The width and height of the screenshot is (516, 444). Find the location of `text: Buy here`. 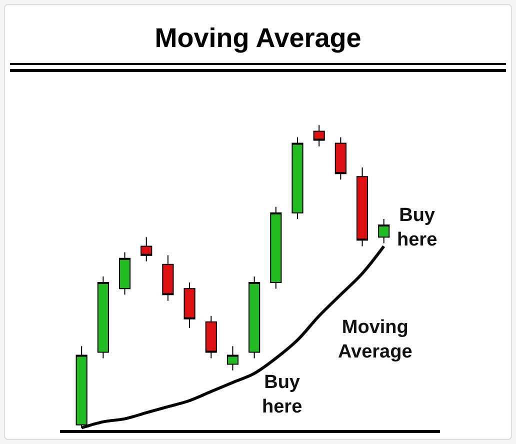

text: Buy here is located at coordinates (417, 228).